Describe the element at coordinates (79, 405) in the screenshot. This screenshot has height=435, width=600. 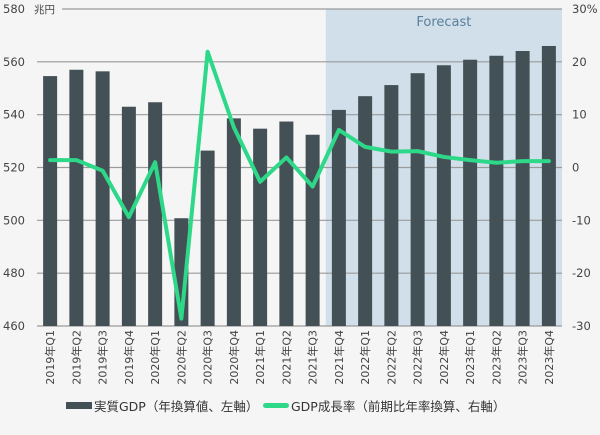
I see `legend-swatch-bar` at that location.